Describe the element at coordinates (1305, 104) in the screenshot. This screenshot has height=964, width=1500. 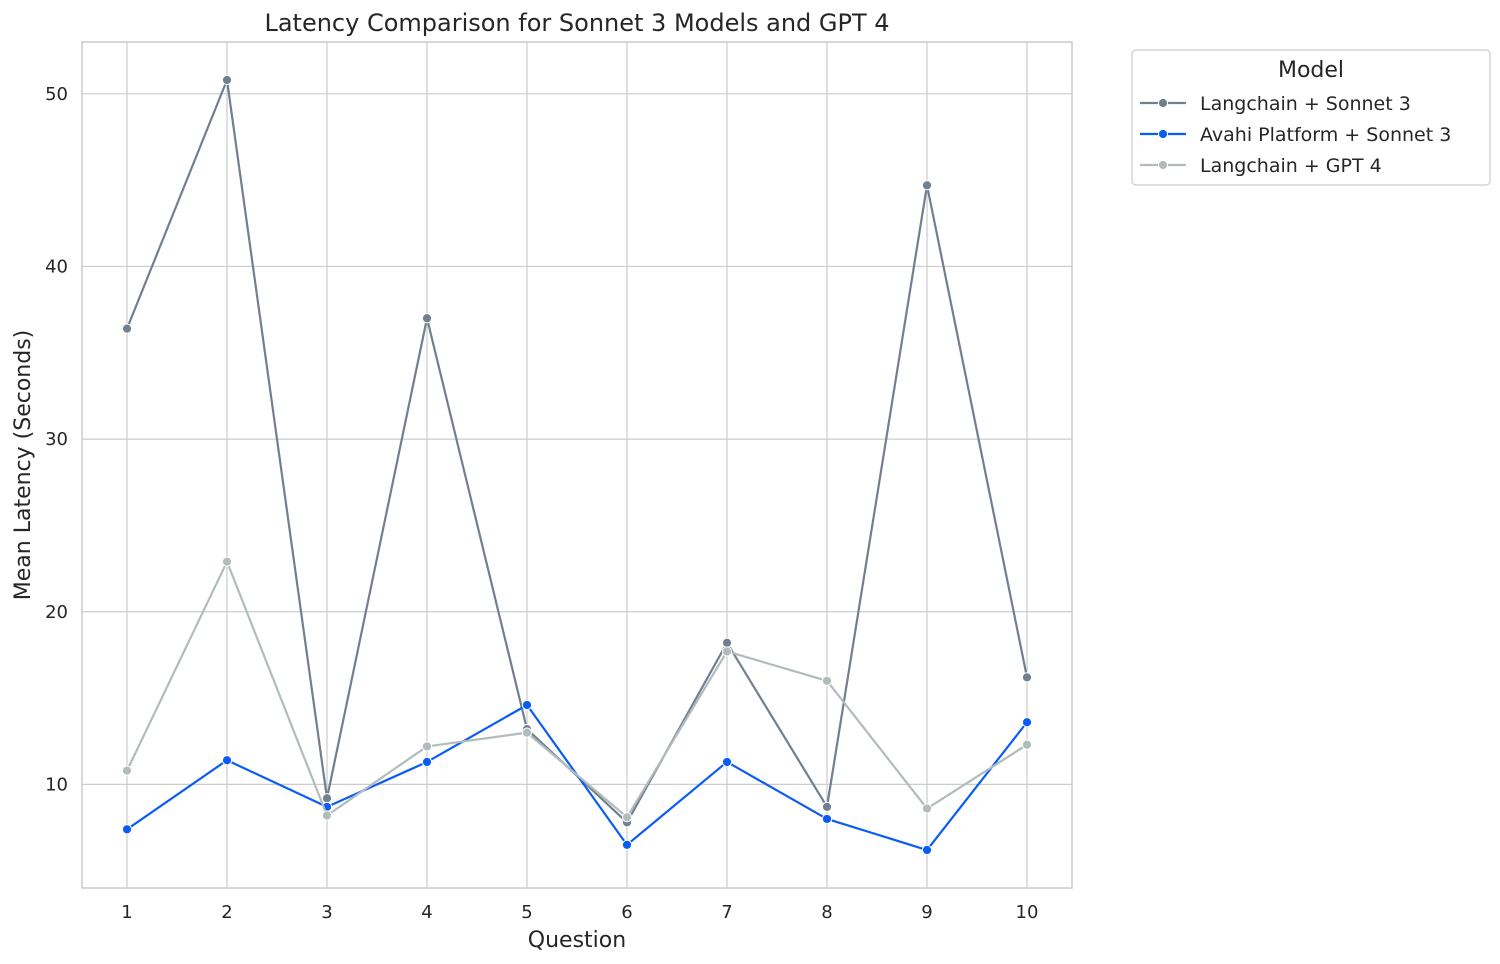
I see `legend-label: Langchain + Sonnet 3` at that location.